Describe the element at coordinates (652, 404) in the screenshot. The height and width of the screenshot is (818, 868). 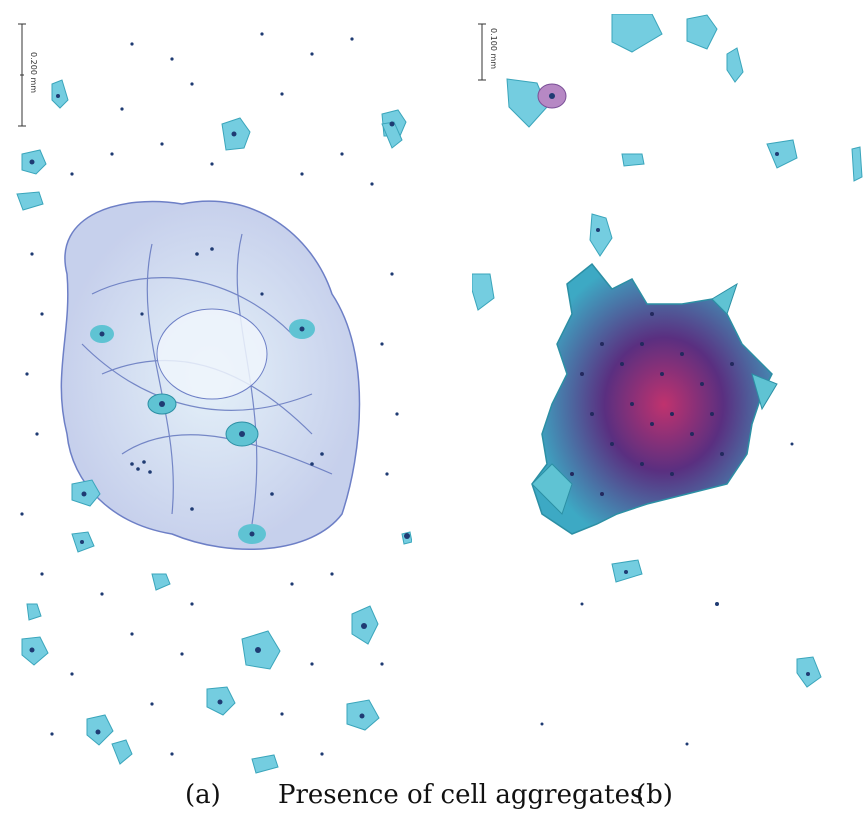
I see `cluster-nuclei` at that location.